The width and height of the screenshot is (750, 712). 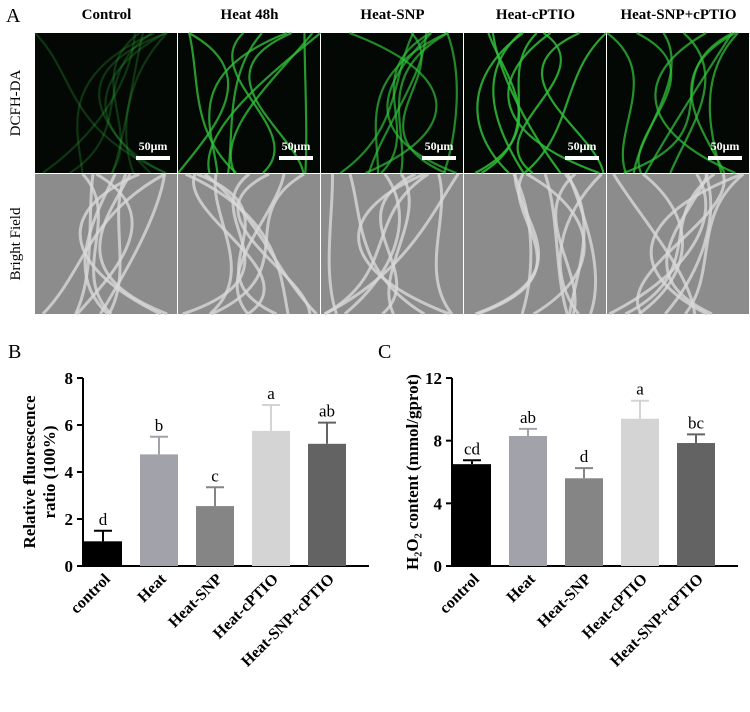 I want to click on significance-letter: bc, so click(x=696, y=422).